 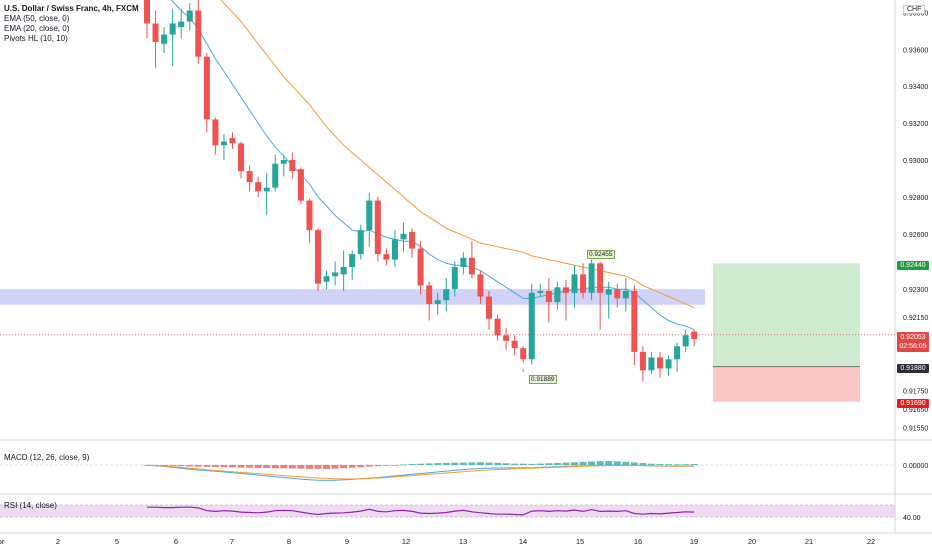 I want to click on x-axis-tick: 7, so click(x=232, y=541).